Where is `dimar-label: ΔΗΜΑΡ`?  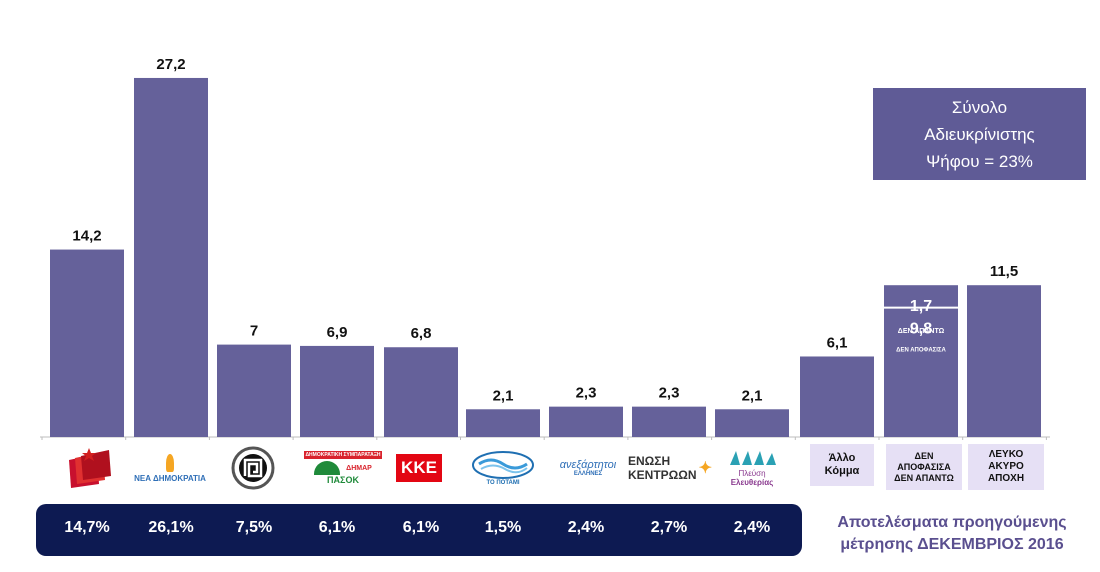 dimar-label: ΔΗΜΑΡ is located at coordinates (359, 468).